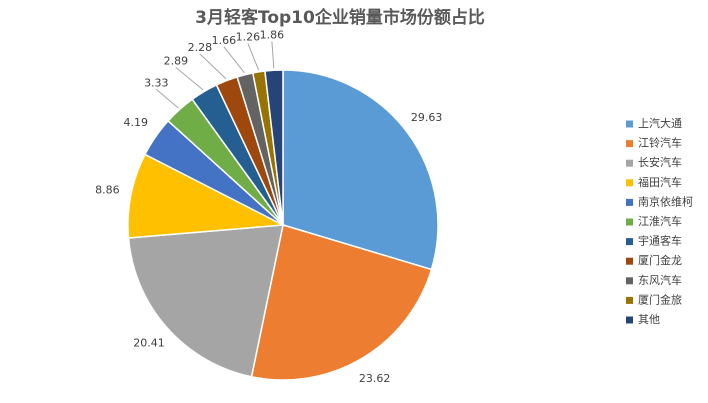 The width and height of the screenshot is (708, 403). Describe the element at coordinates (340, 17) in the screenshot. I see `chart-title: 3月轻客Top10企业销量市场份额占比` at that location.